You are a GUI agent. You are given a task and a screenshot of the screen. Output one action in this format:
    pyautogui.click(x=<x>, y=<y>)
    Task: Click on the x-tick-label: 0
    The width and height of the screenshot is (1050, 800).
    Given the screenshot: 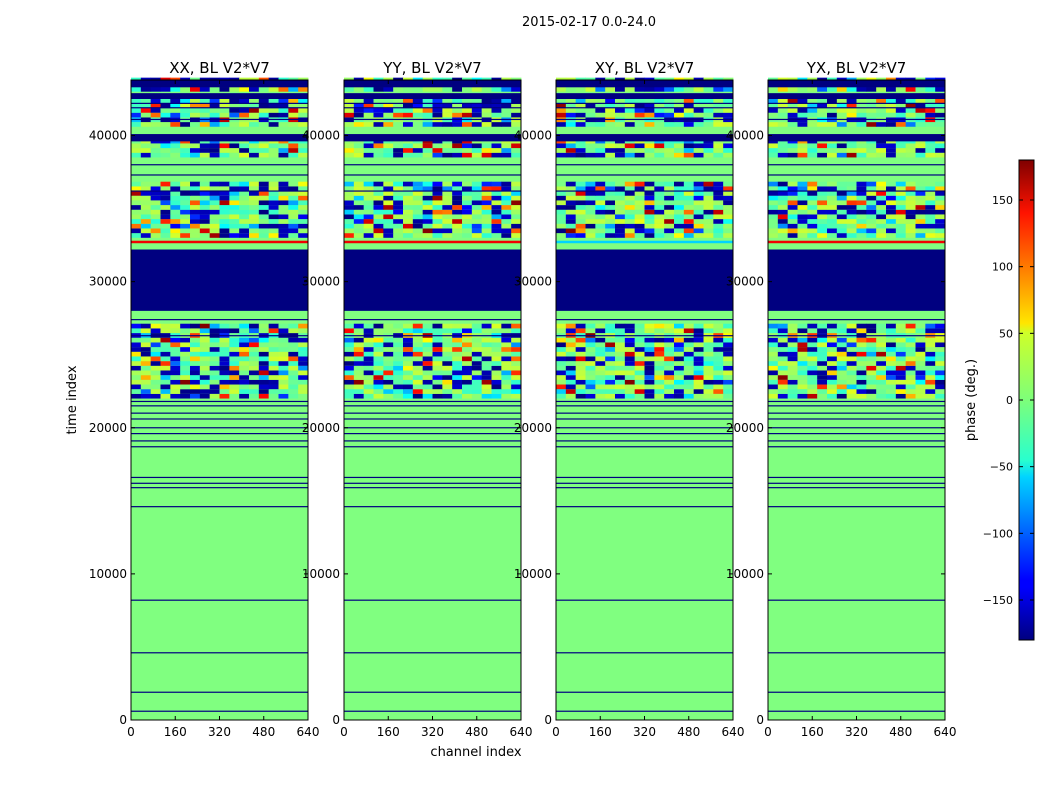 What is the action you would take?
    pyautogui.click(x=556, y=732)
    